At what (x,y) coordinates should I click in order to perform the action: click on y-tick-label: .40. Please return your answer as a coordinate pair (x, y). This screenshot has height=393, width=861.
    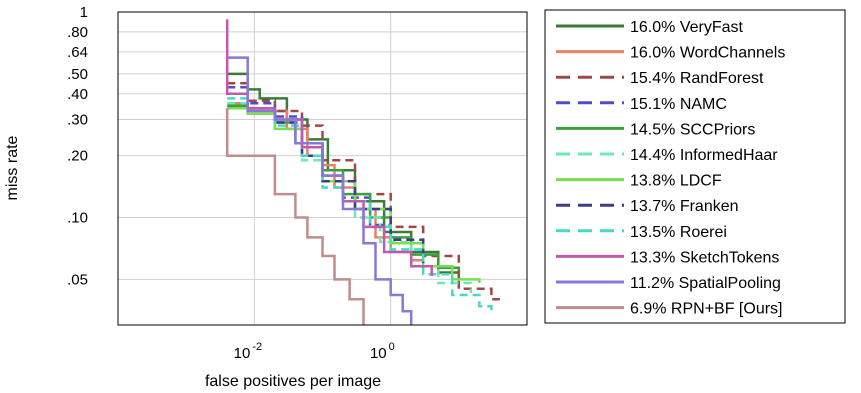
    Looking at the image, I should click on (77, 94).